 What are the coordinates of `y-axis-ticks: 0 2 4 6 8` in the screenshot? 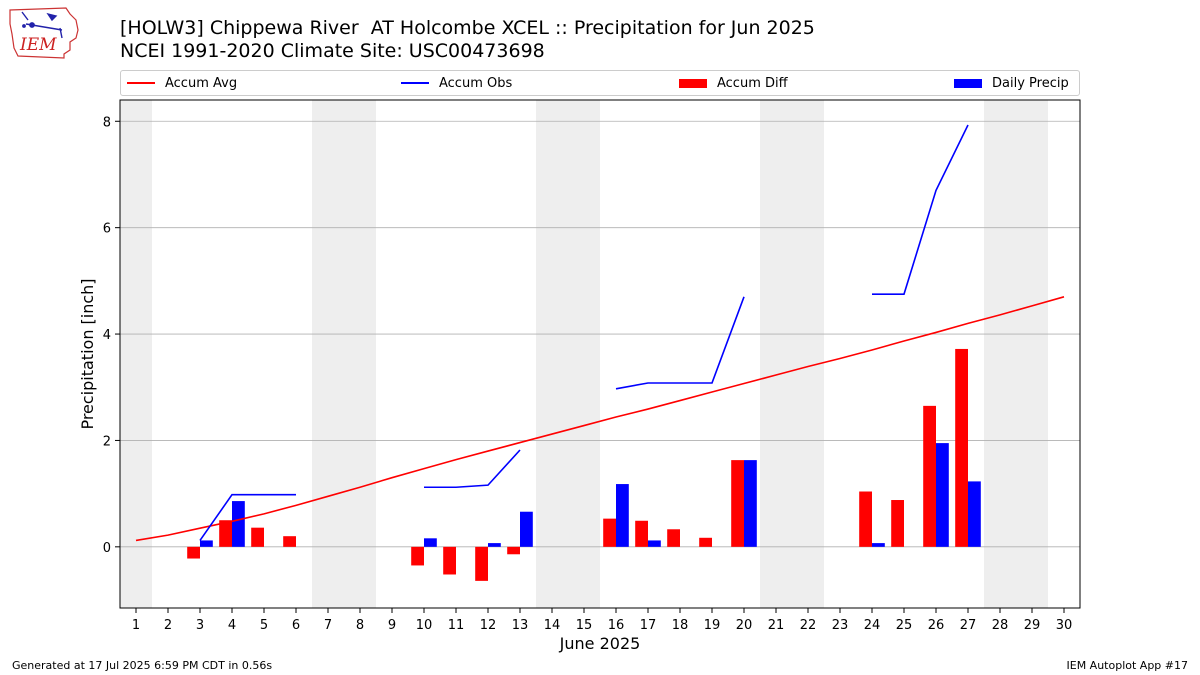 It's located at (111, 335).